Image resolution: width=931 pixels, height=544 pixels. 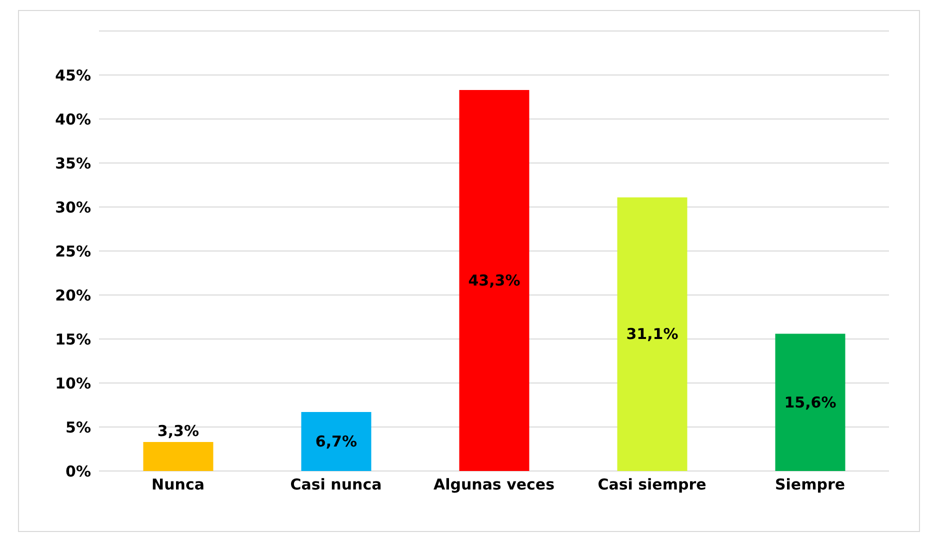 I want to click on data-label: 31,1%, so click(x=652, y=334).